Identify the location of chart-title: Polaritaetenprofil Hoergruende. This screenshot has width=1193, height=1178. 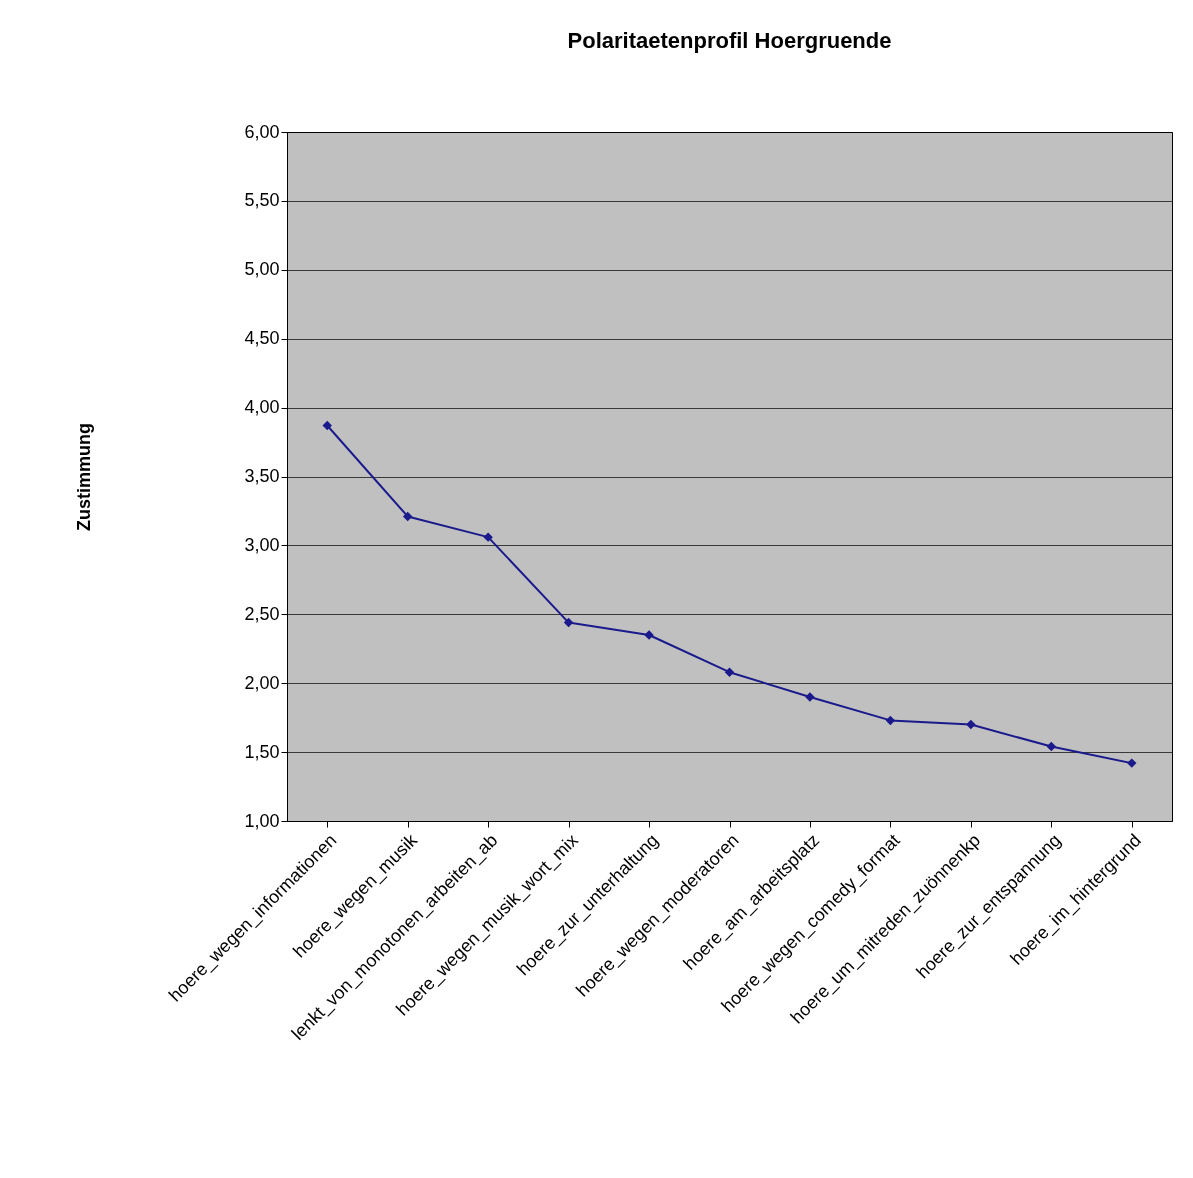
(729, 40).